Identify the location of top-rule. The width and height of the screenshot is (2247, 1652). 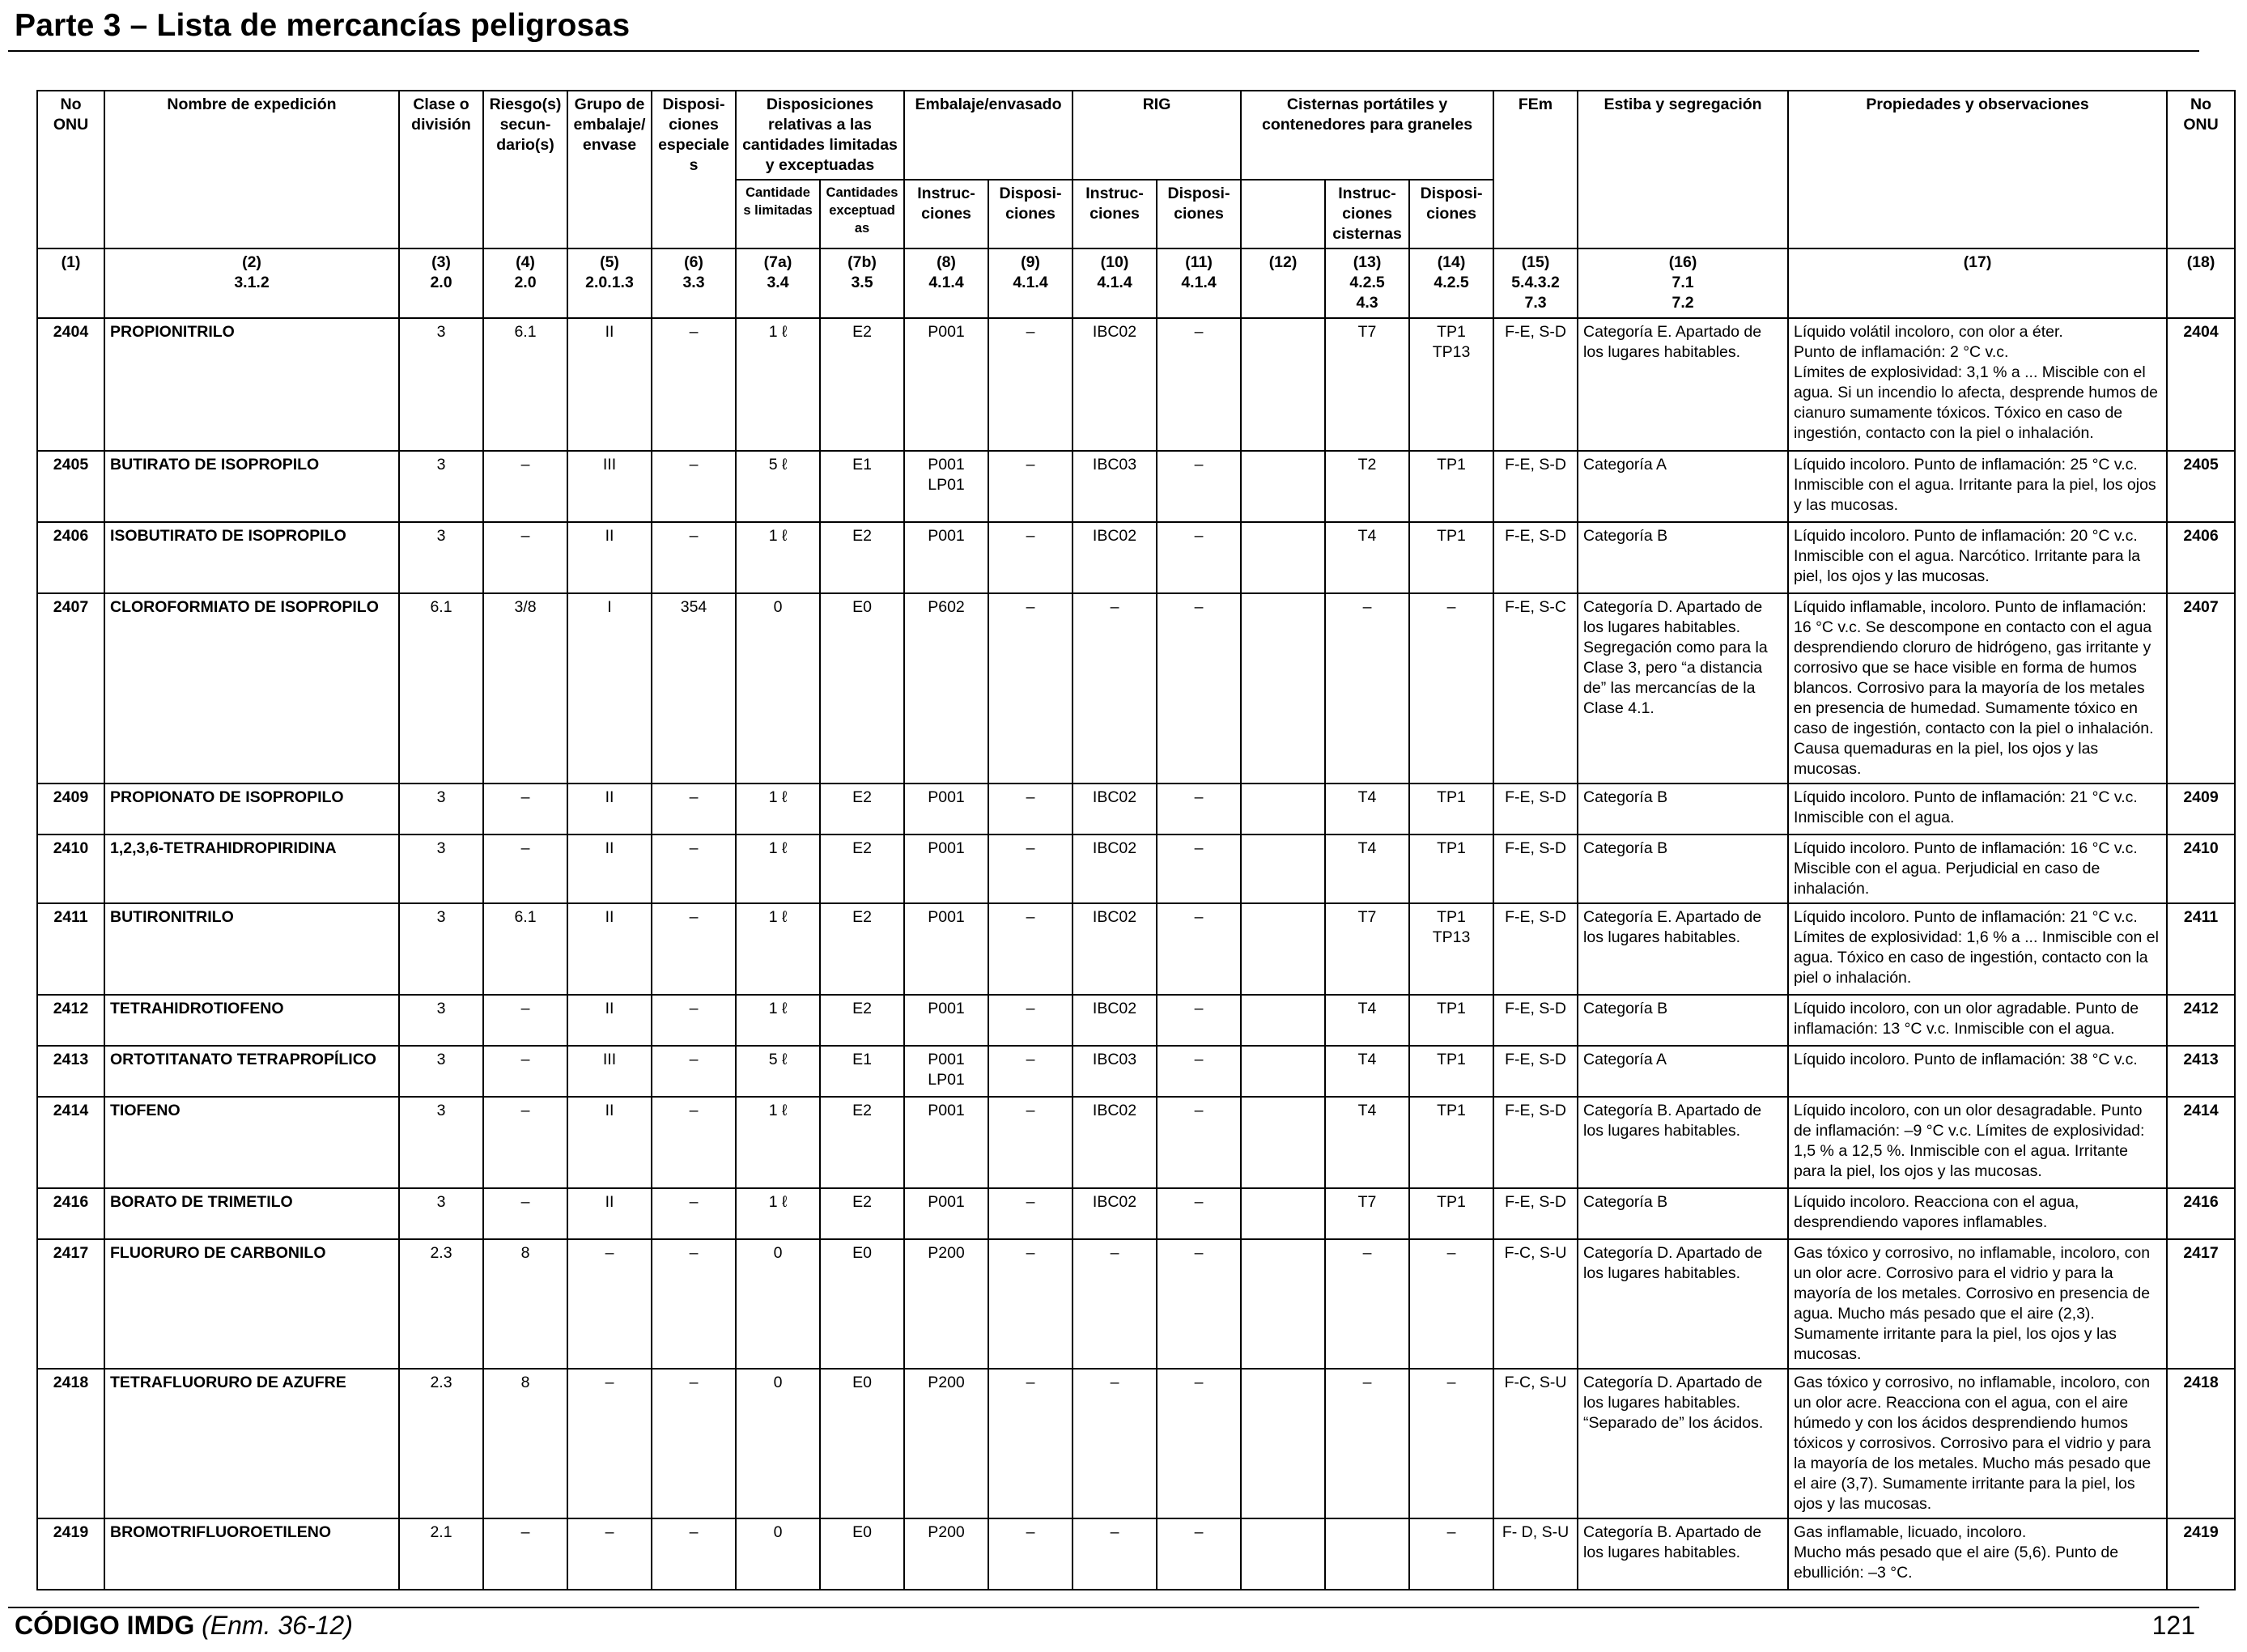
(1103, 51).